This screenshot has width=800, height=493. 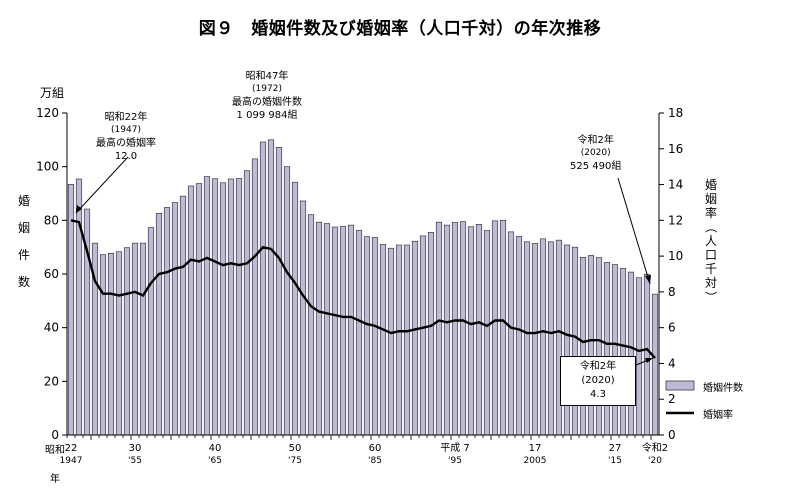 I want to click on bar-1996, so click(x=463, y=328).